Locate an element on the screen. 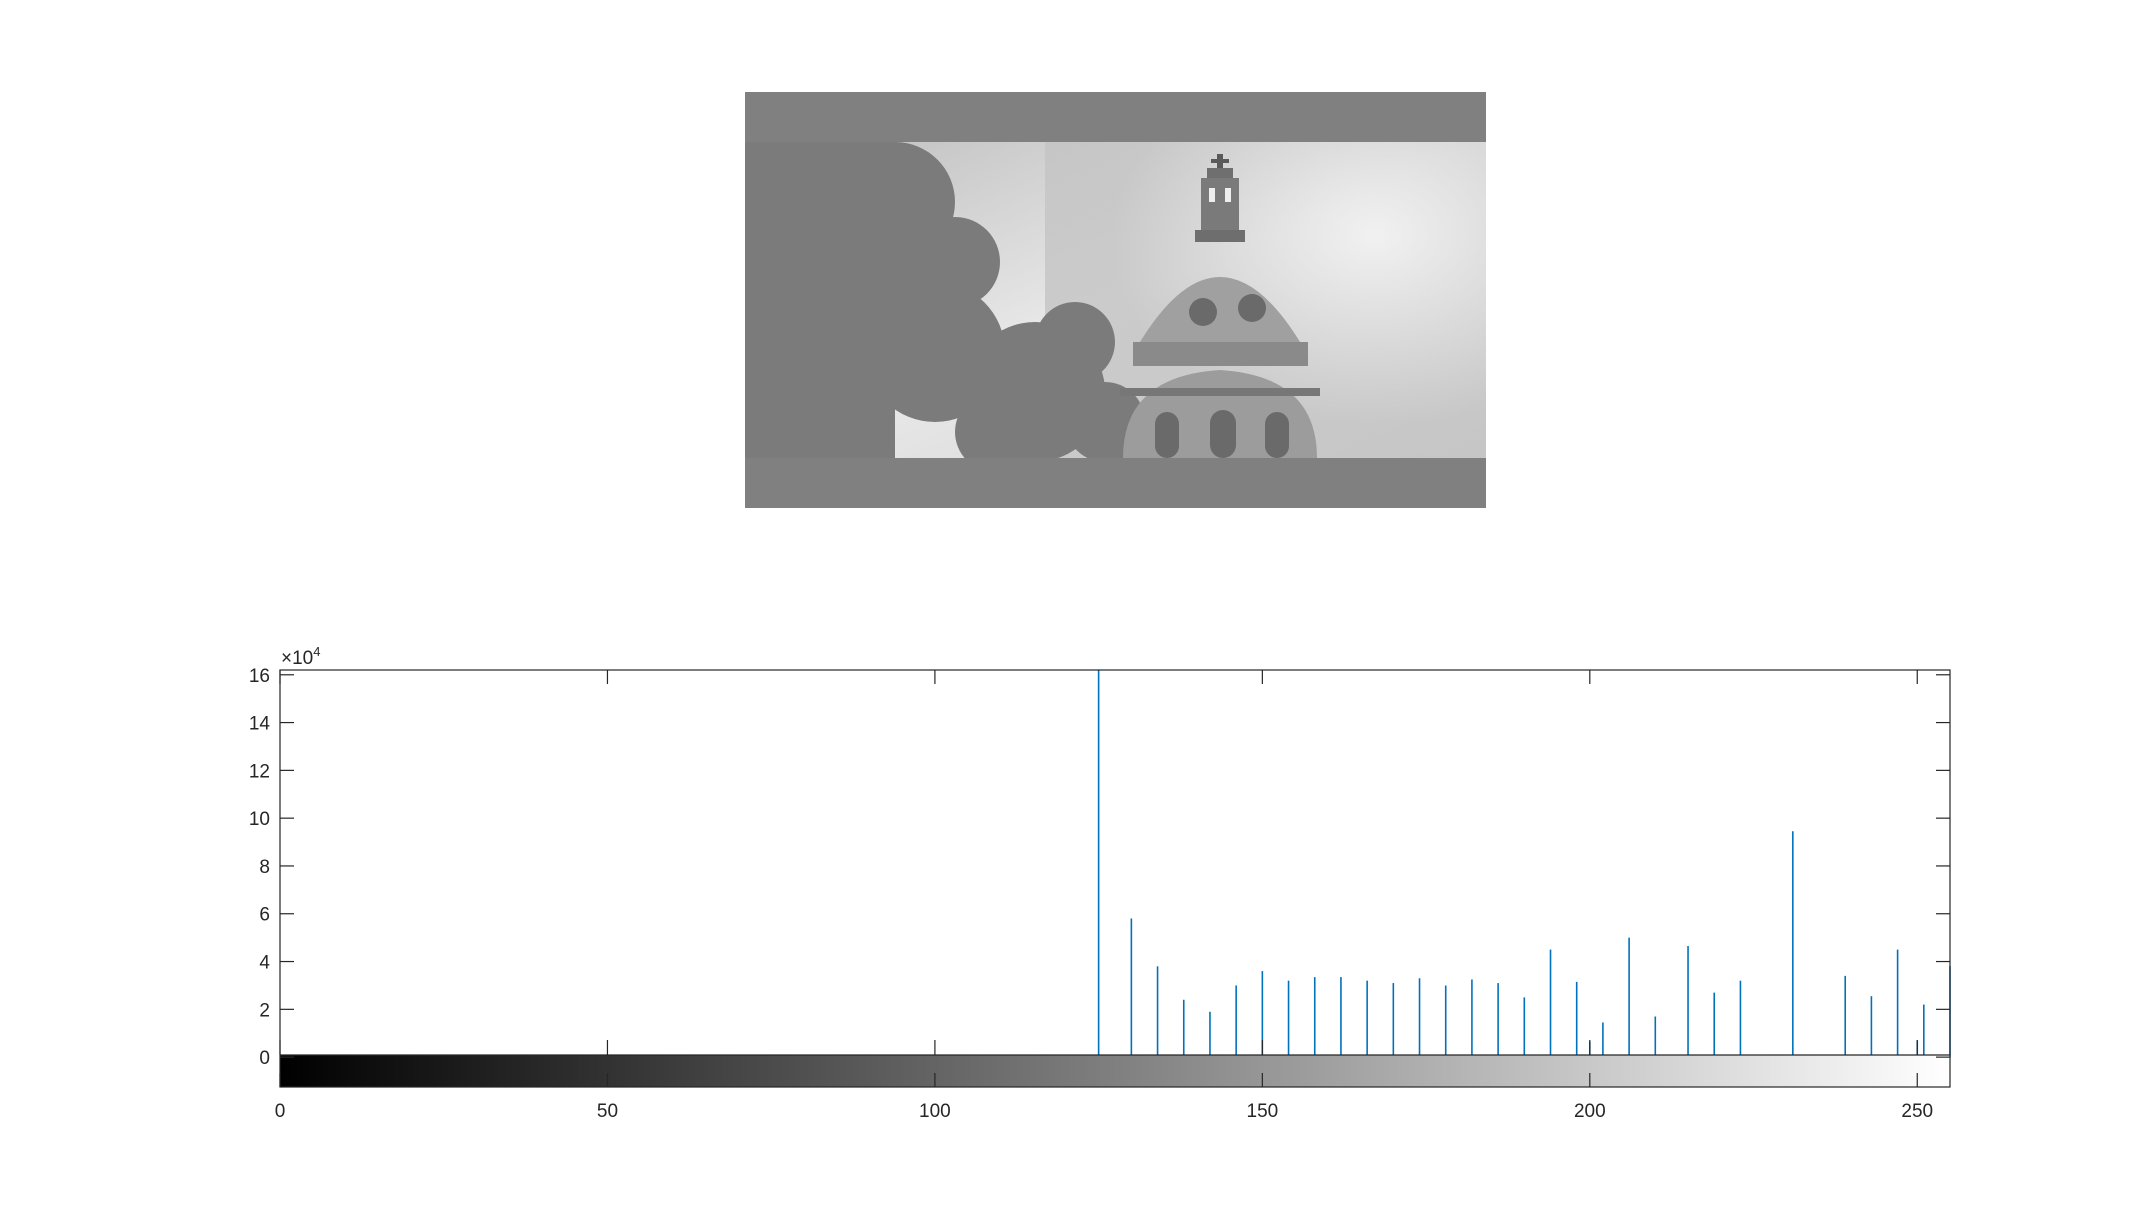  y-tick-label: 6 is located at coordinates (264, 915).